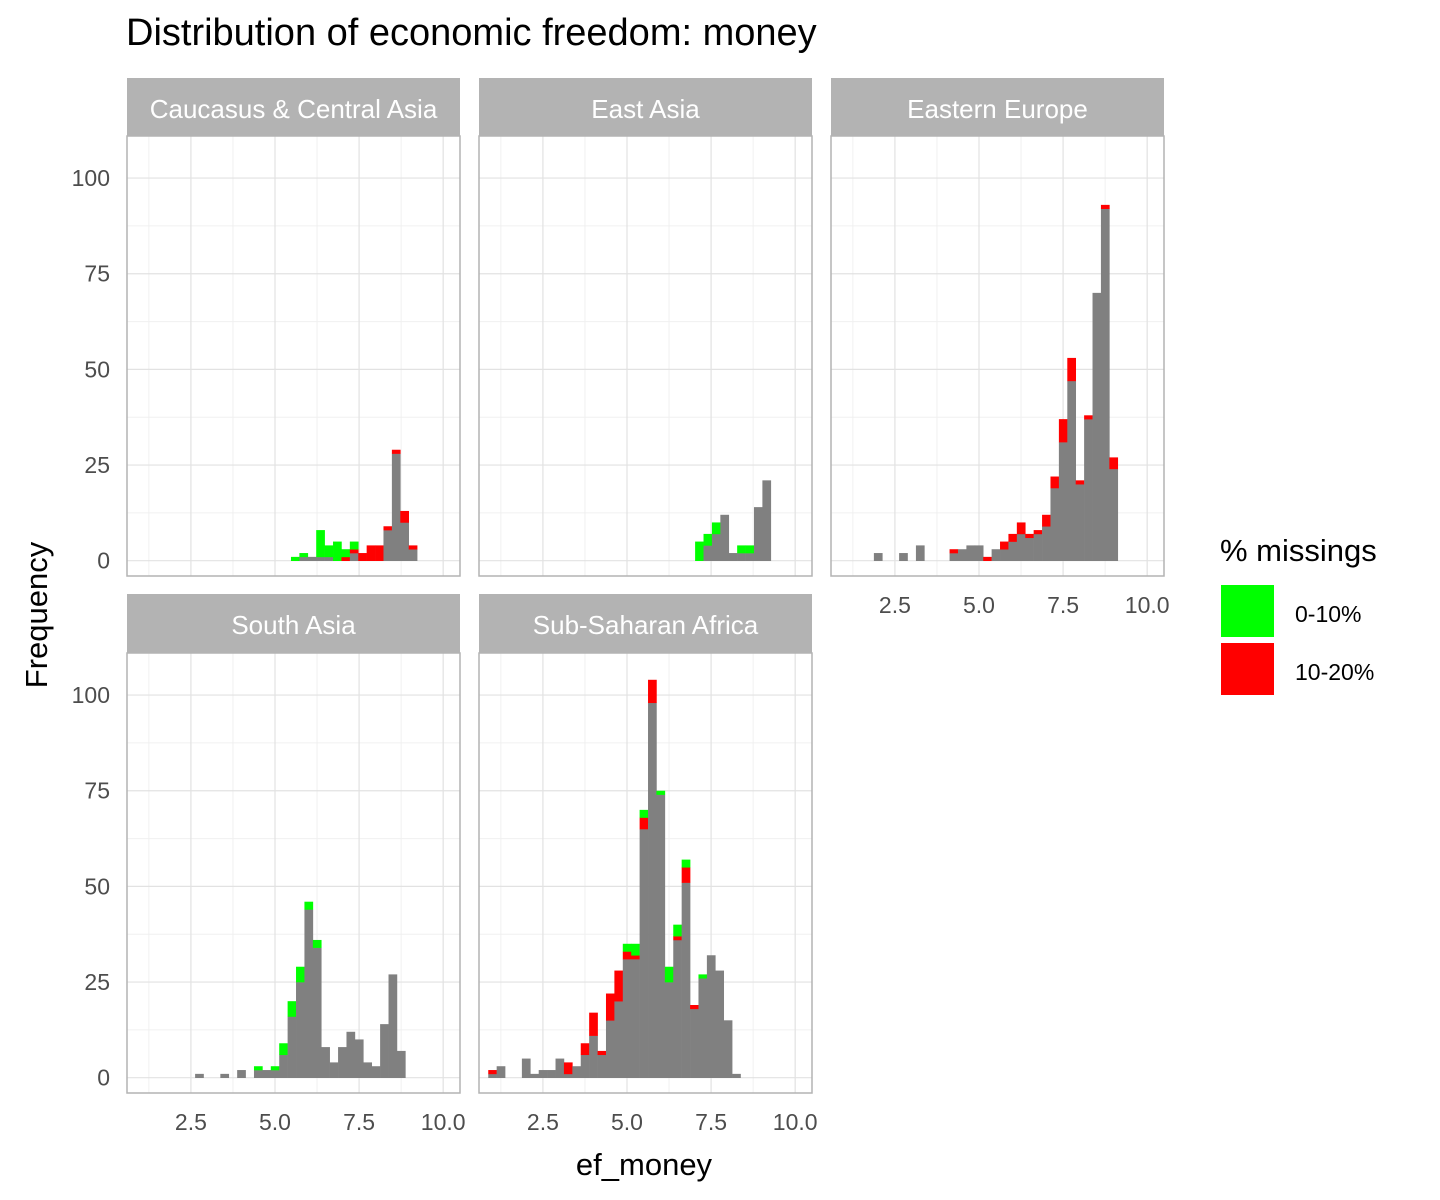  I want to click on facet-strip-label: Caucasus & Central Asia, so click(294, 109).